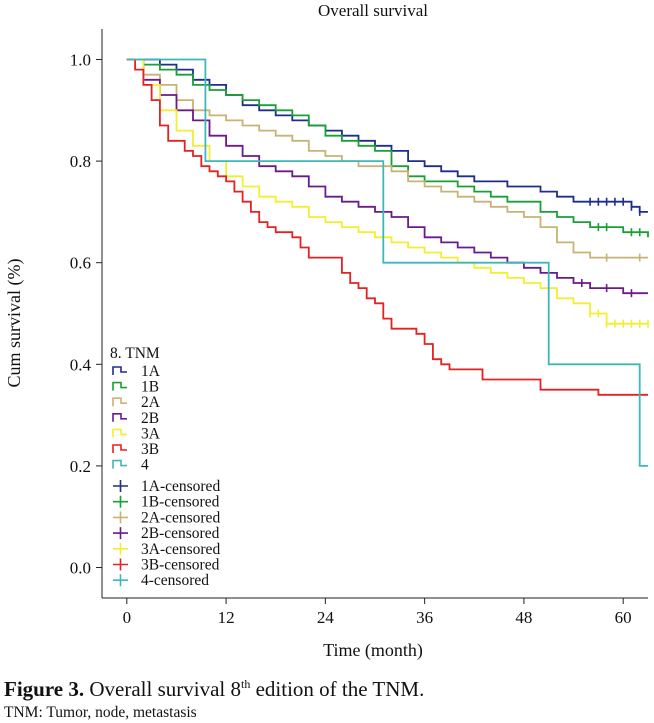 The height and width of the screenshot is (723, 654). What do you see at coordinates (151, 433) in the screenshot?
I see `legend-label: 3A` at bounding box center [151, 433].